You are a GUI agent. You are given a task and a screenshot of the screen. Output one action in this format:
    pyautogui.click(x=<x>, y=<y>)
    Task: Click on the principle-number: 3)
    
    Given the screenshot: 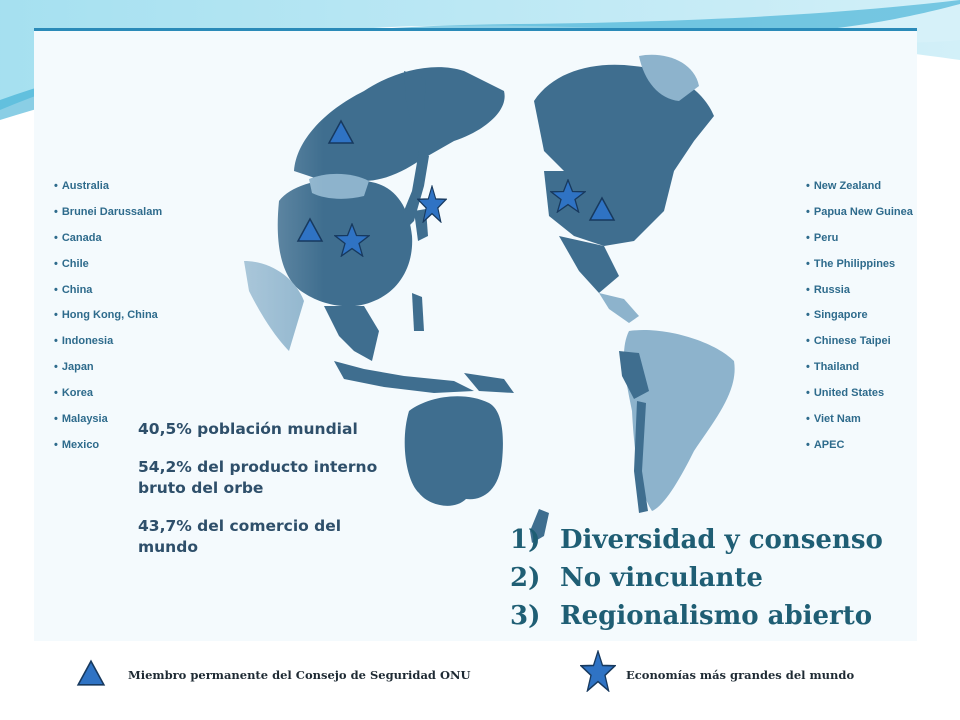 What is the action you would take?
    pyautogui.click(x=525, y=616)
    